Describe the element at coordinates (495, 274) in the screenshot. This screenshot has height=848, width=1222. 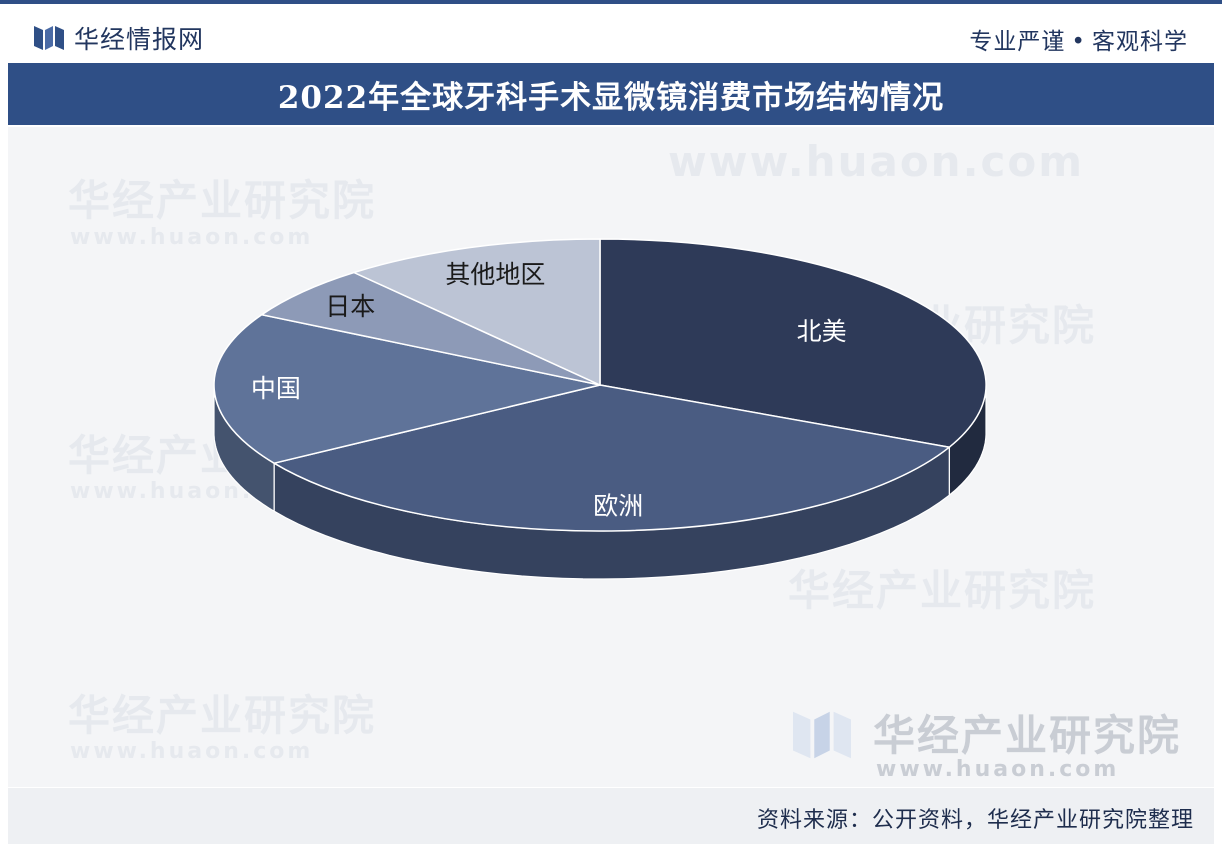
I see `pie-label-4: 其他地区` at that location.